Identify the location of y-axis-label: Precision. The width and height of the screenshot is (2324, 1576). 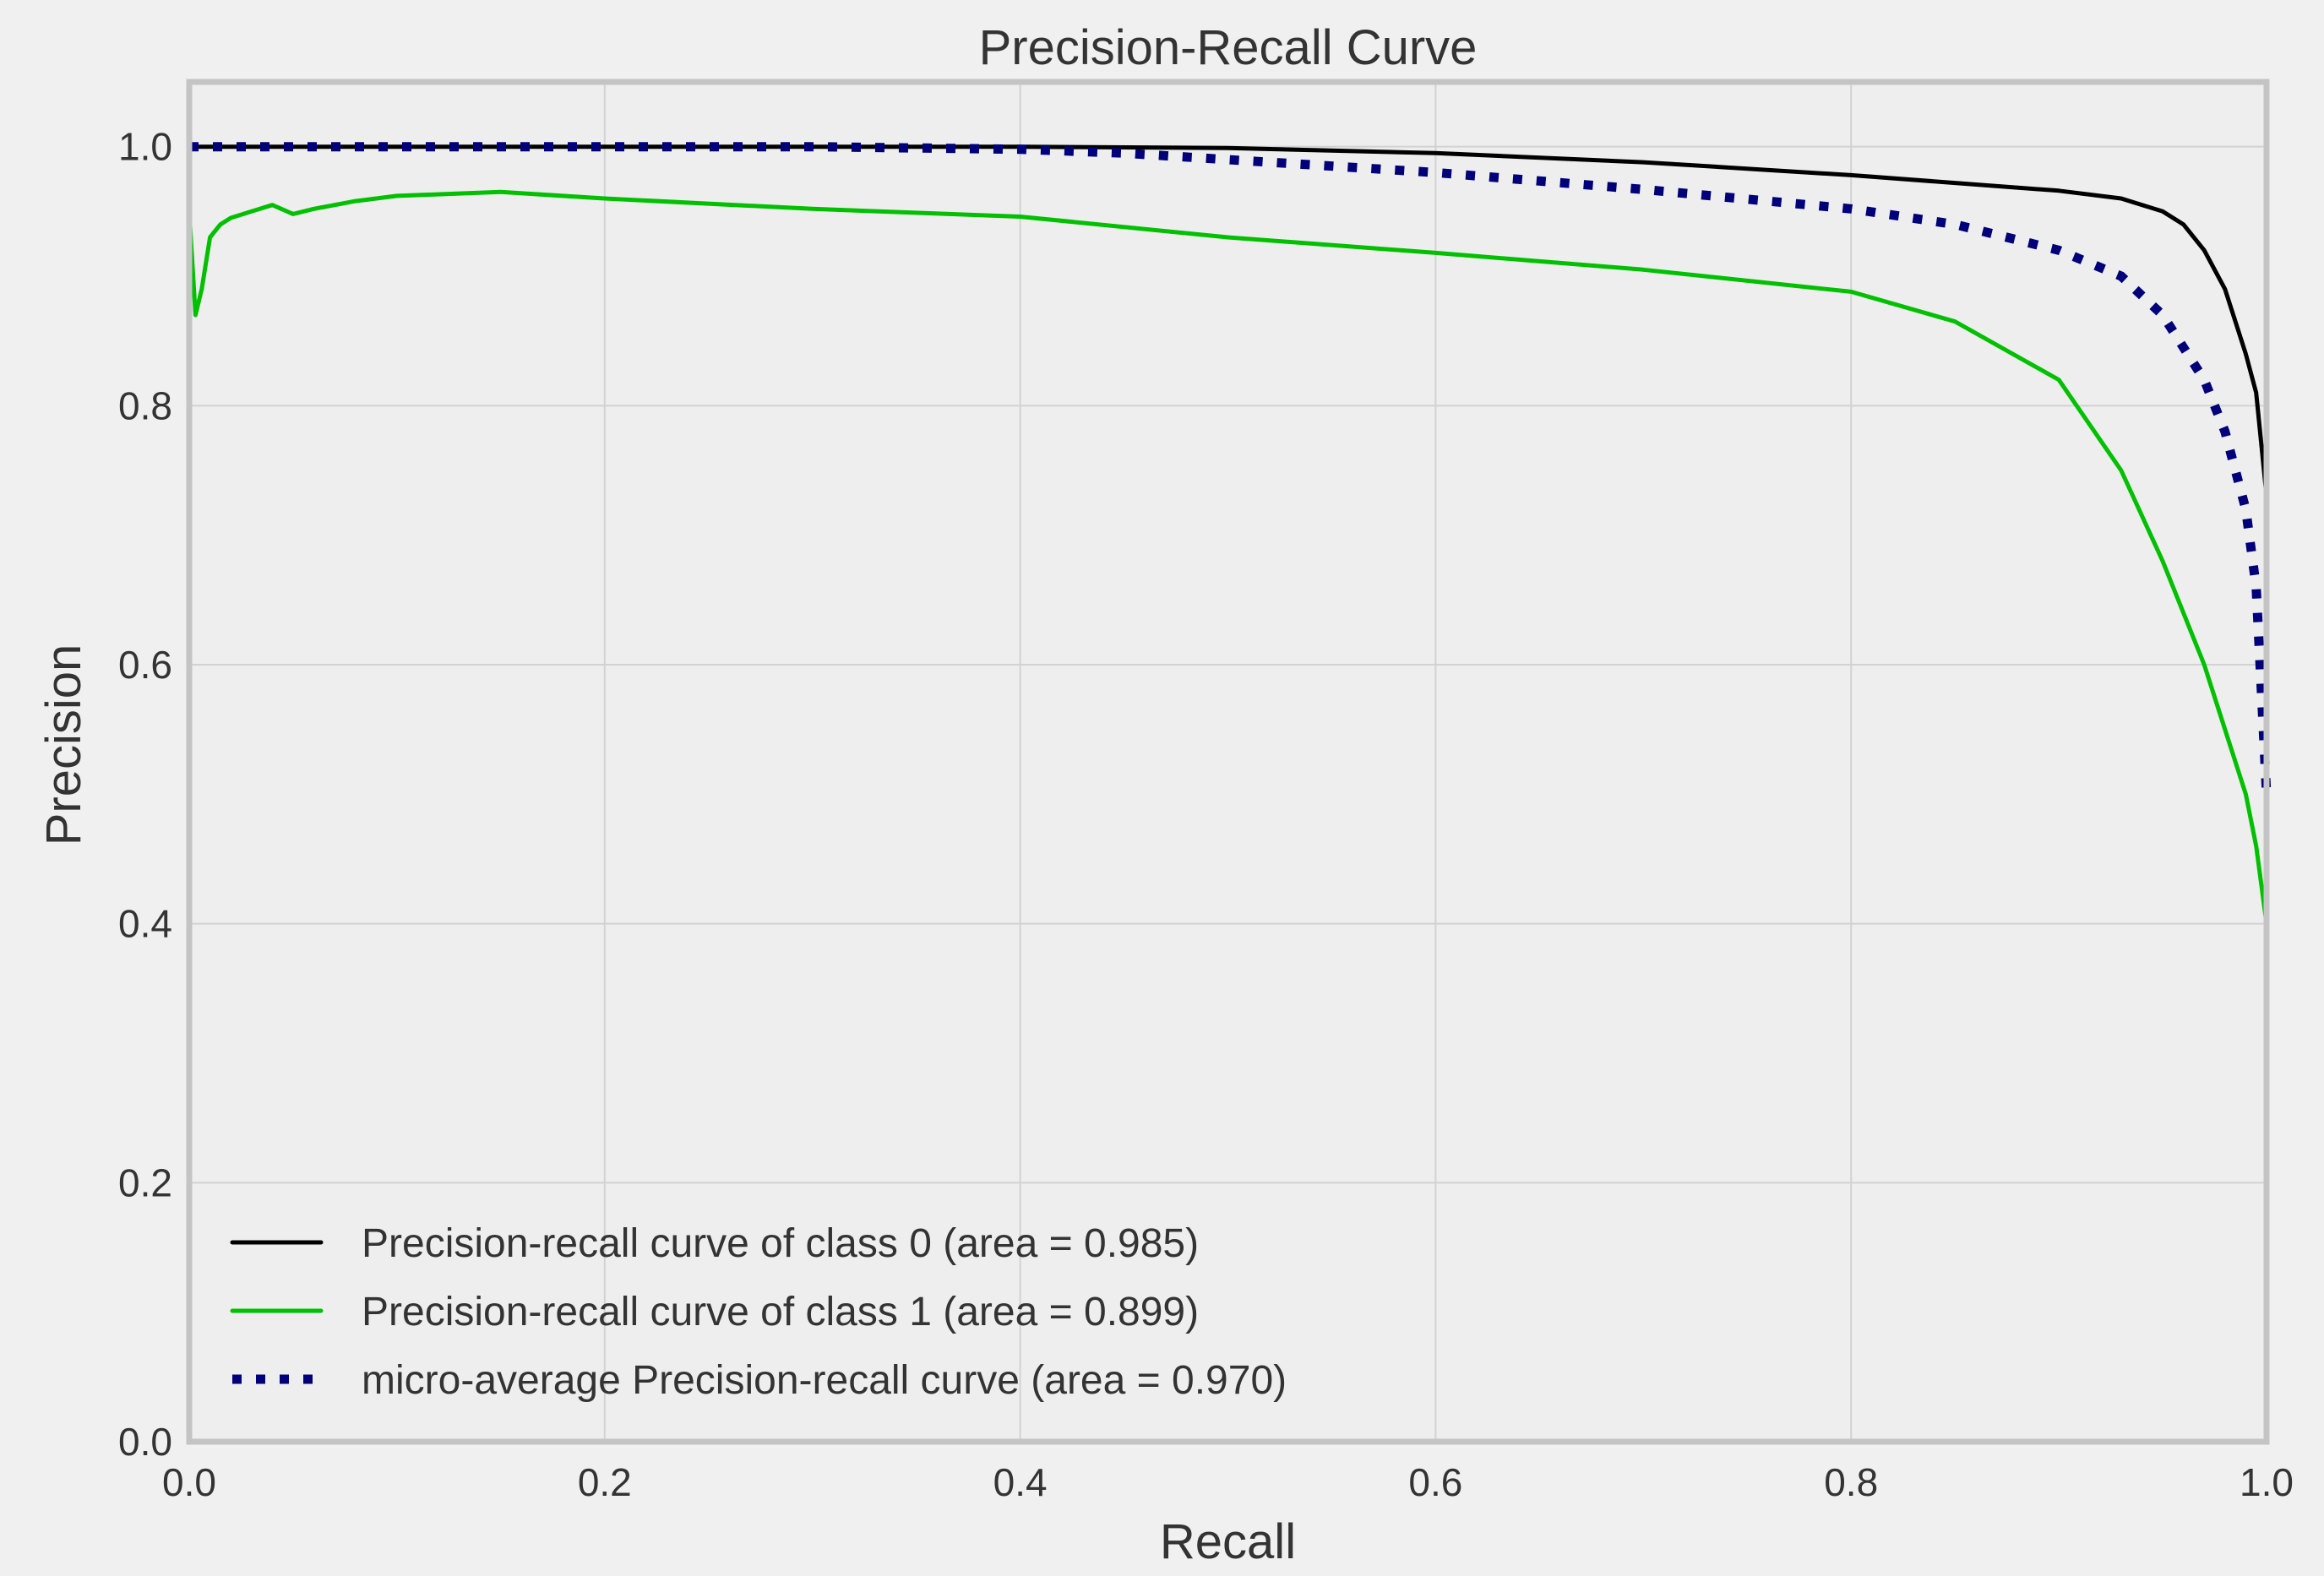
(64, 745).